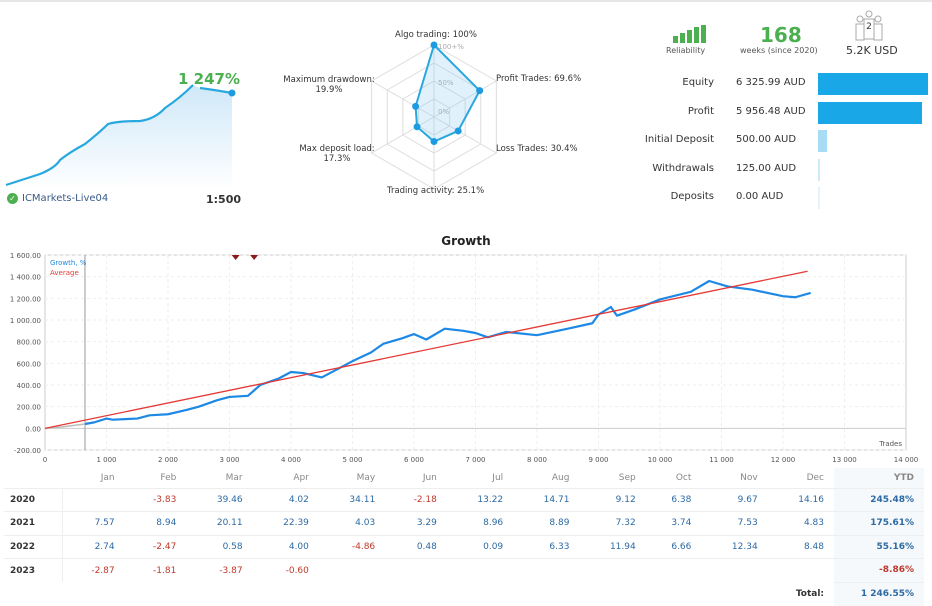  What do you see at coordinates (12, 198) in the screenshot?
I see `verified-shield-icon: ✓` at bounding box center [12, 198].